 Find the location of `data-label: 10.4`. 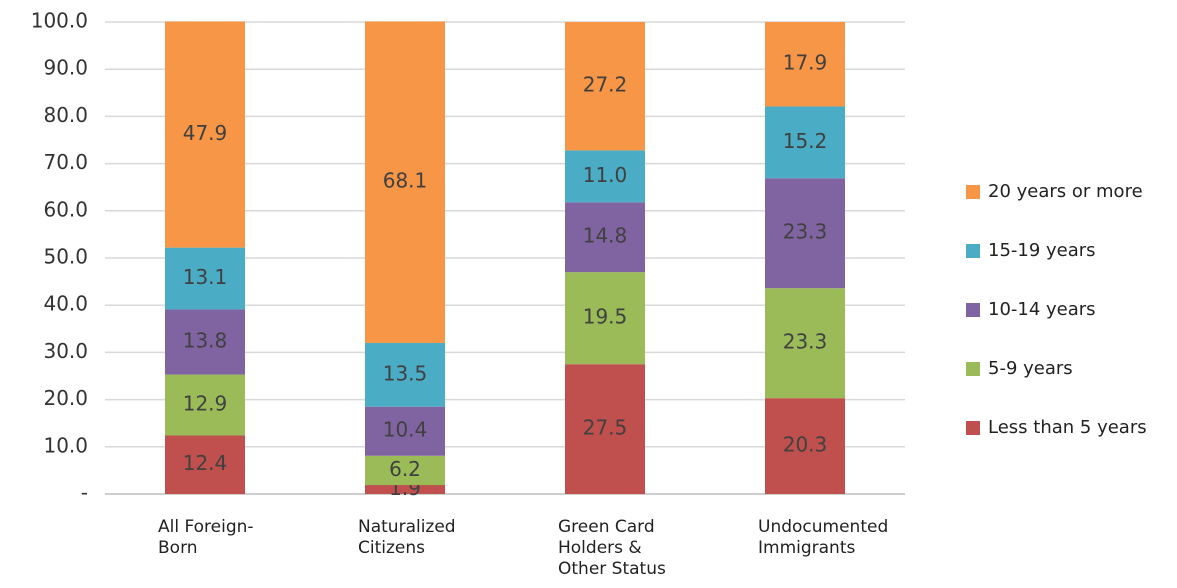

data-label: 10.4 is located at coordinates (405, 430).